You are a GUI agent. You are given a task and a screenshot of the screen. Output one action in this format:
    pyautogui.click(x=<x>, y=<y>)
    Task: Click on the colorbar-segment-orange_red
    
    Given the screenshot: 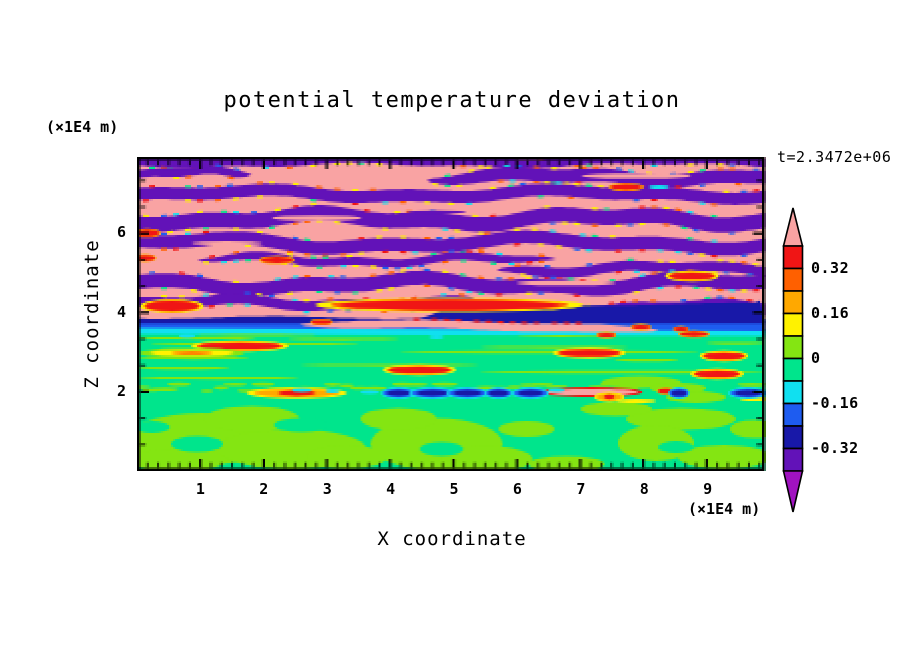 What is the action you would take?
    pyautogui.click(x=793, y=279)
    